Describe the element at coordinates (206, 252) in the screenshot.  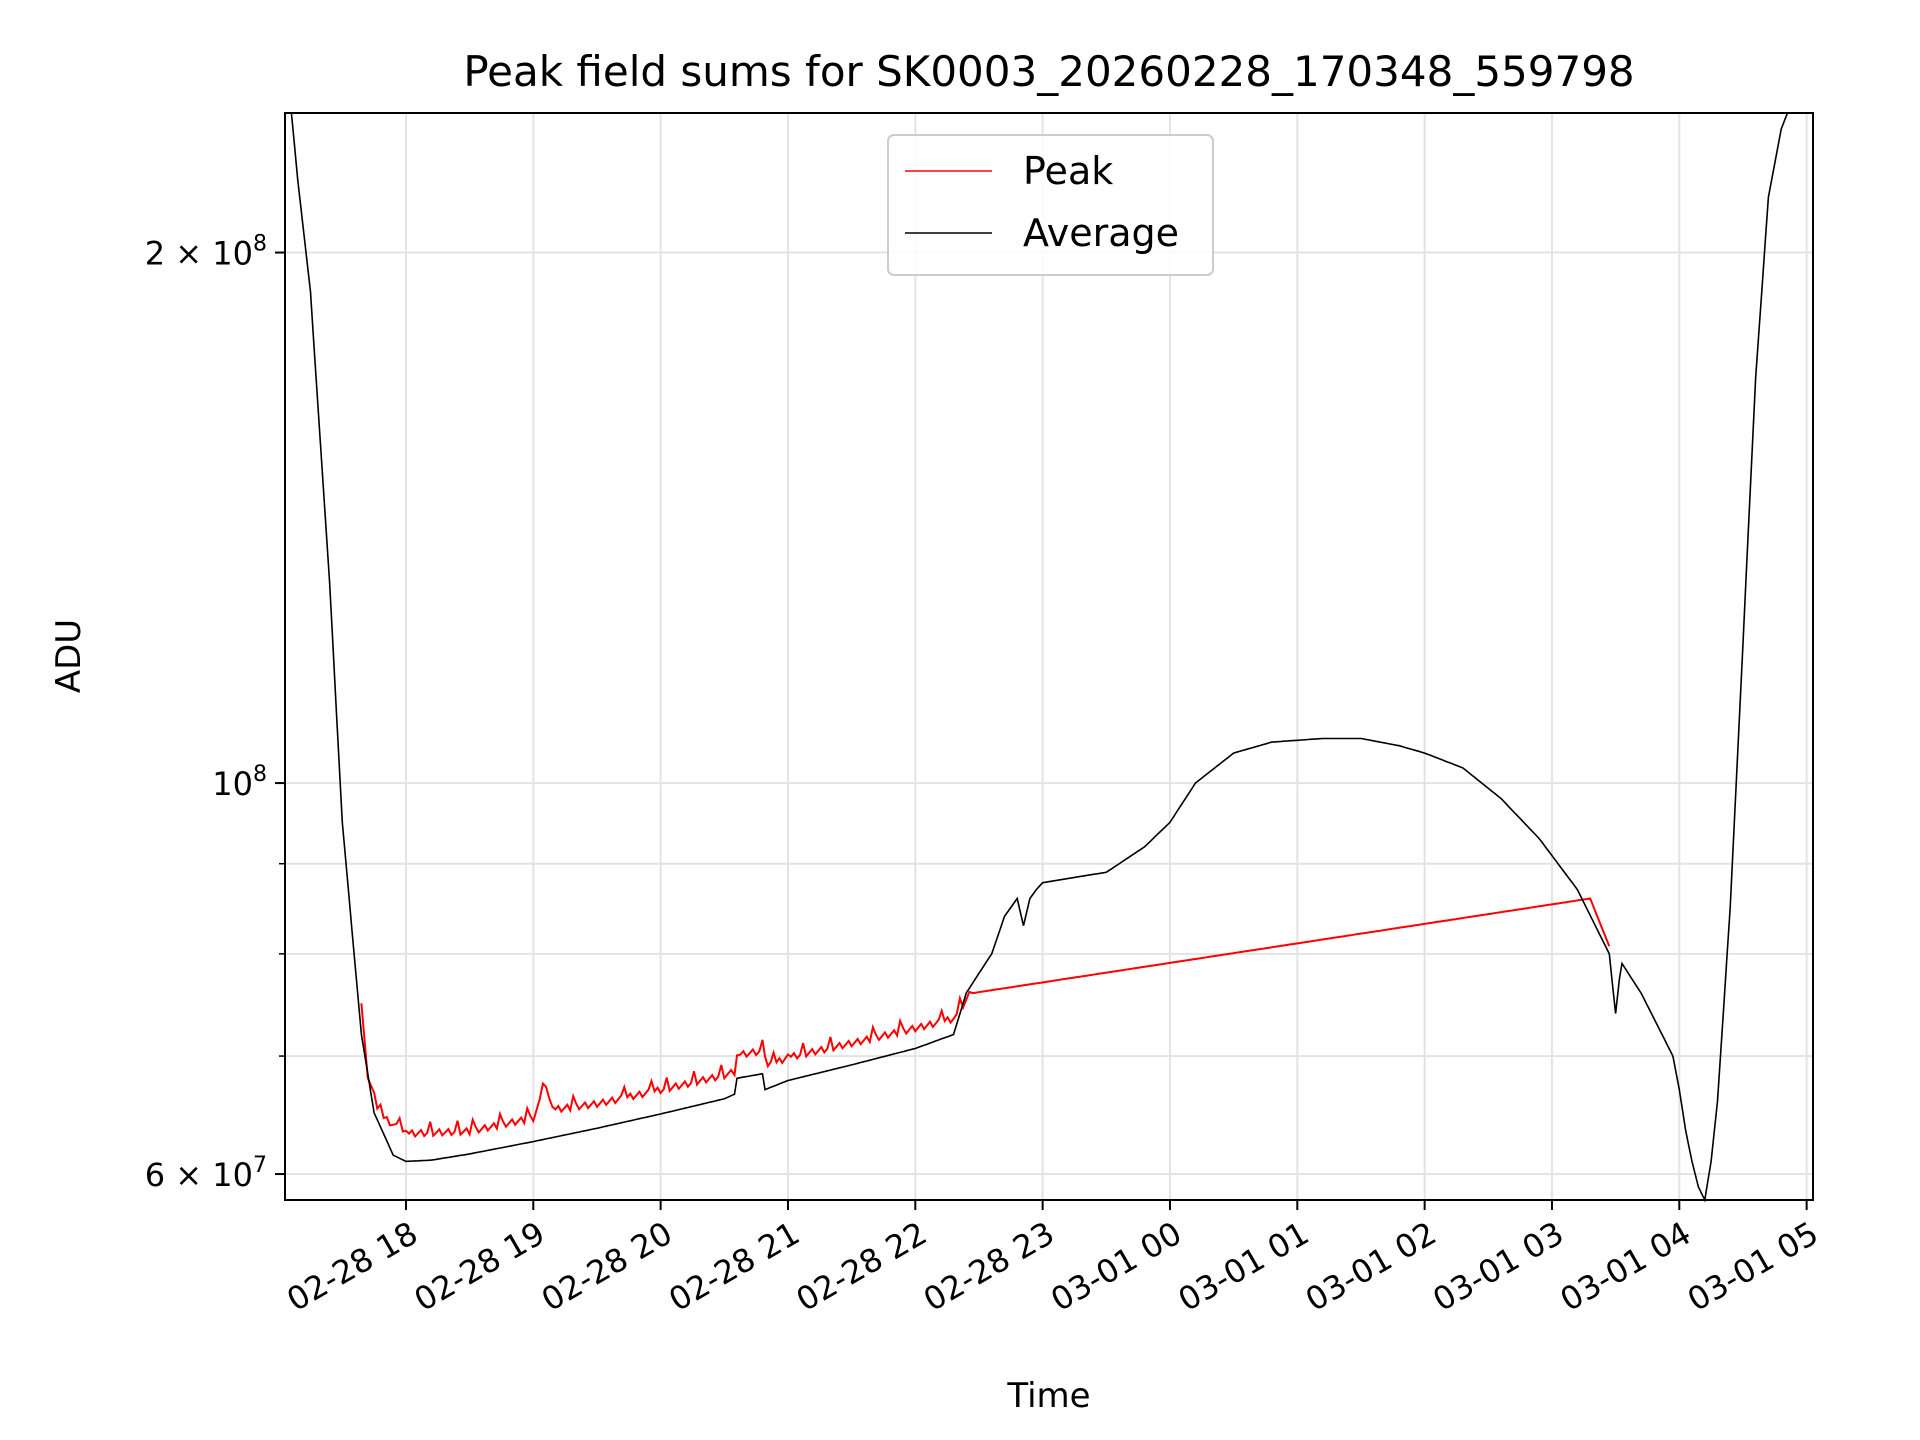
I see `y-tick-label: 2 × 108` at that location.